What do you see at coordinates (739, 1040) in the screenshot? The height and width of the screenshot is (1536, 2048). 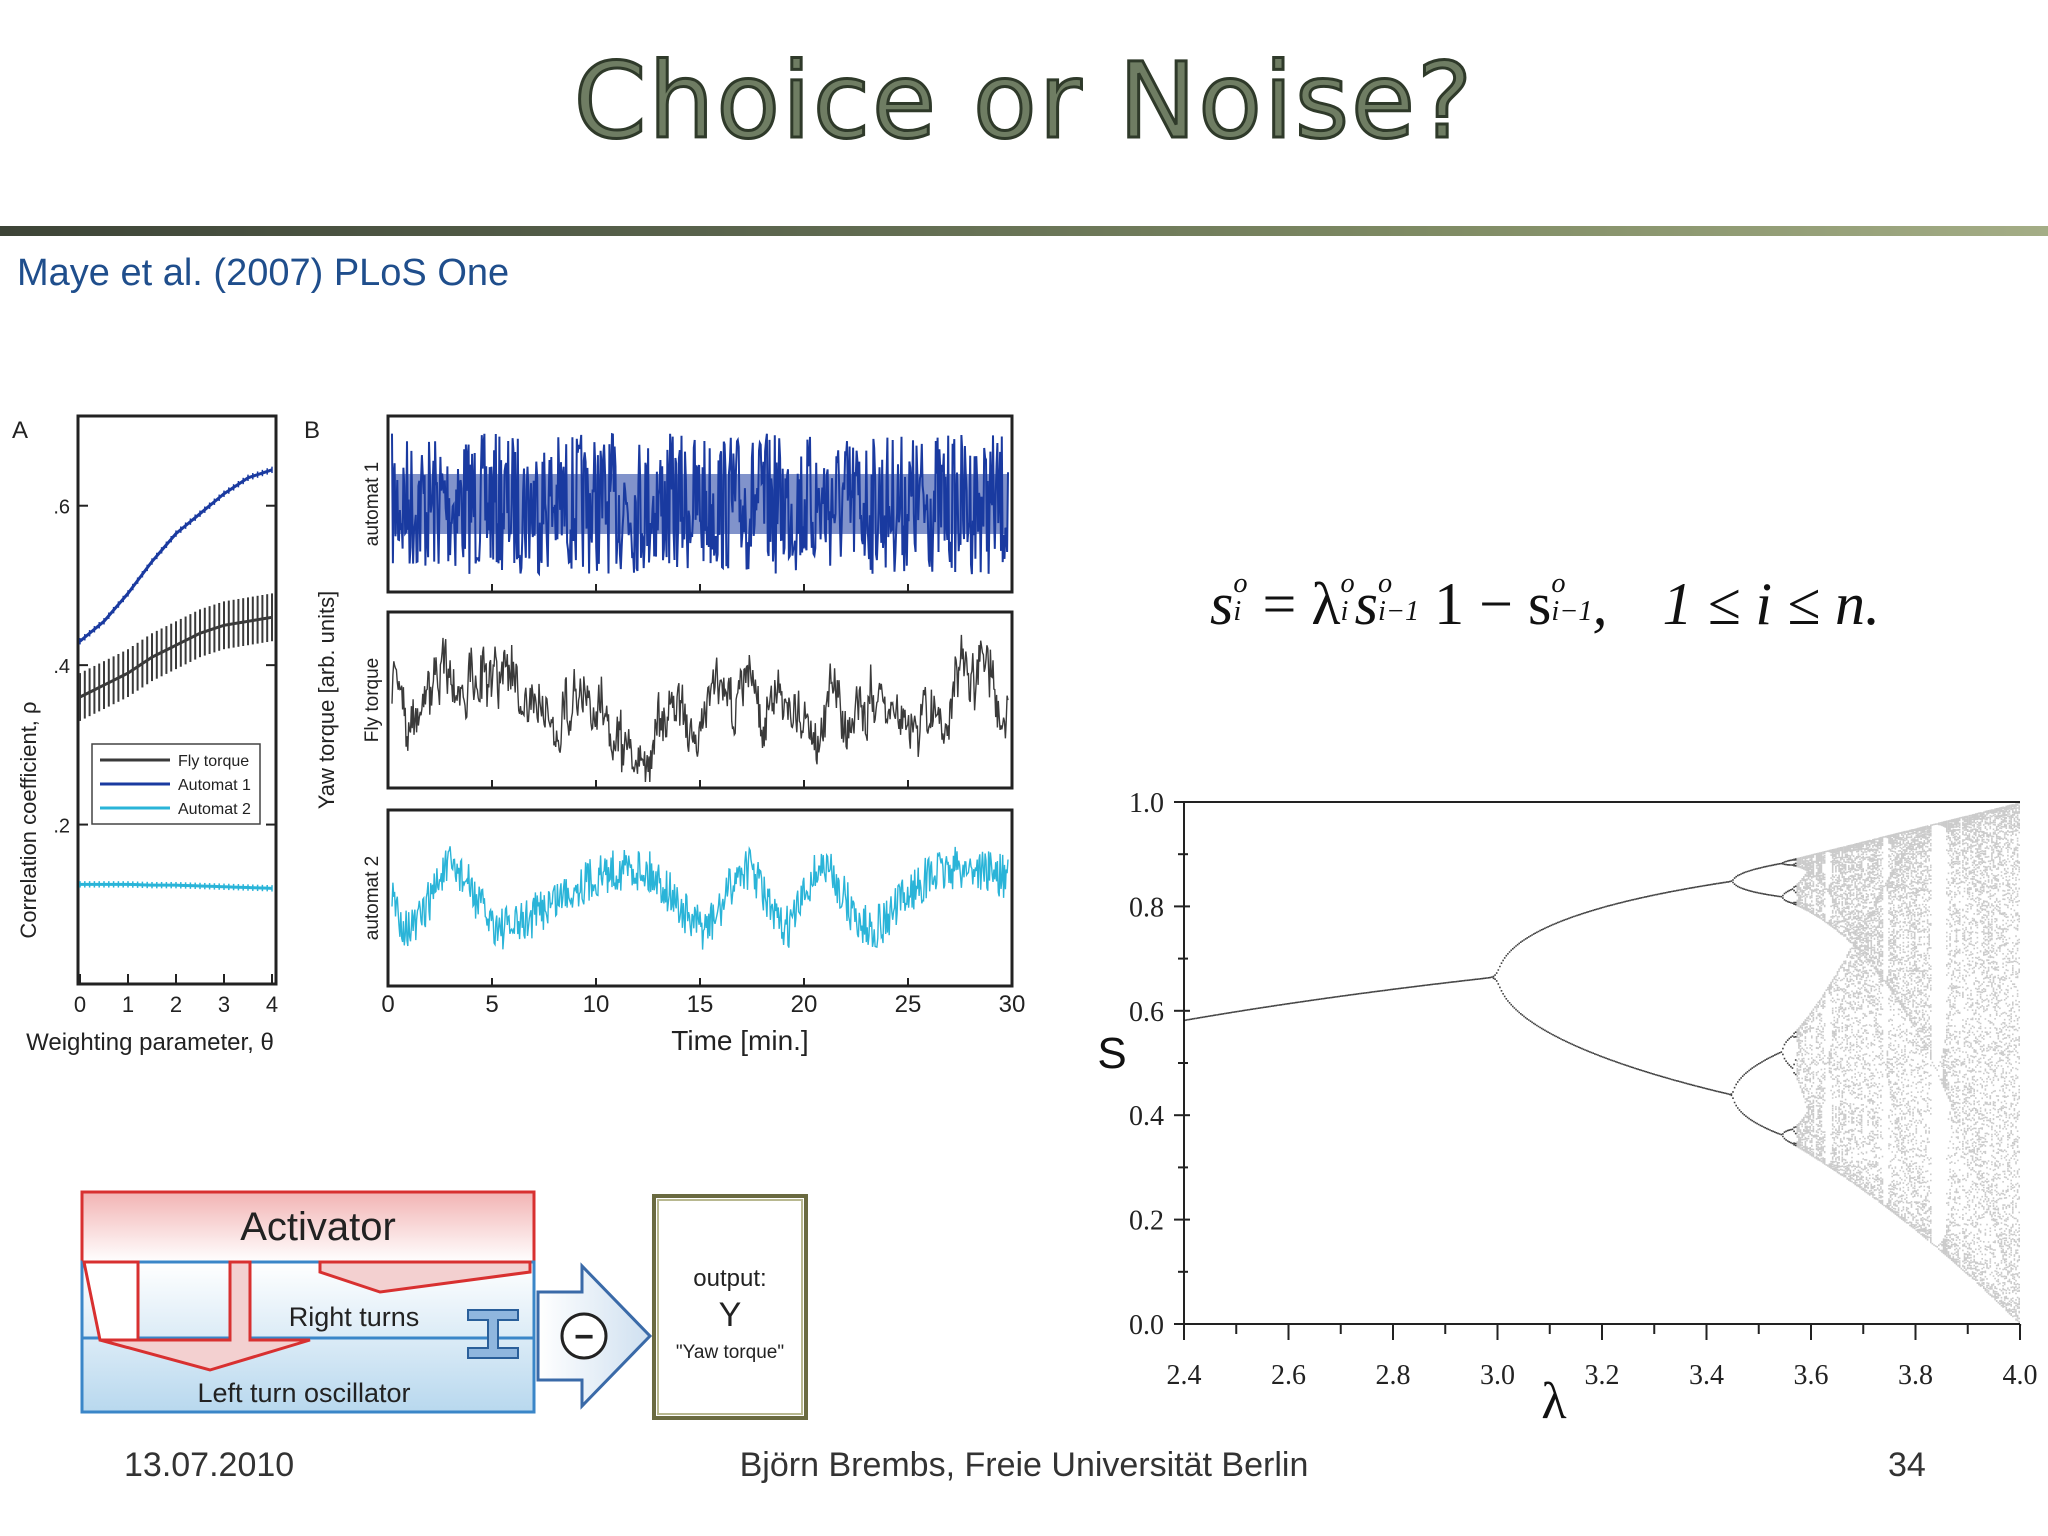 I see `panel-b-xlabel: Time [min.]` at bounding box center [739, 1040].